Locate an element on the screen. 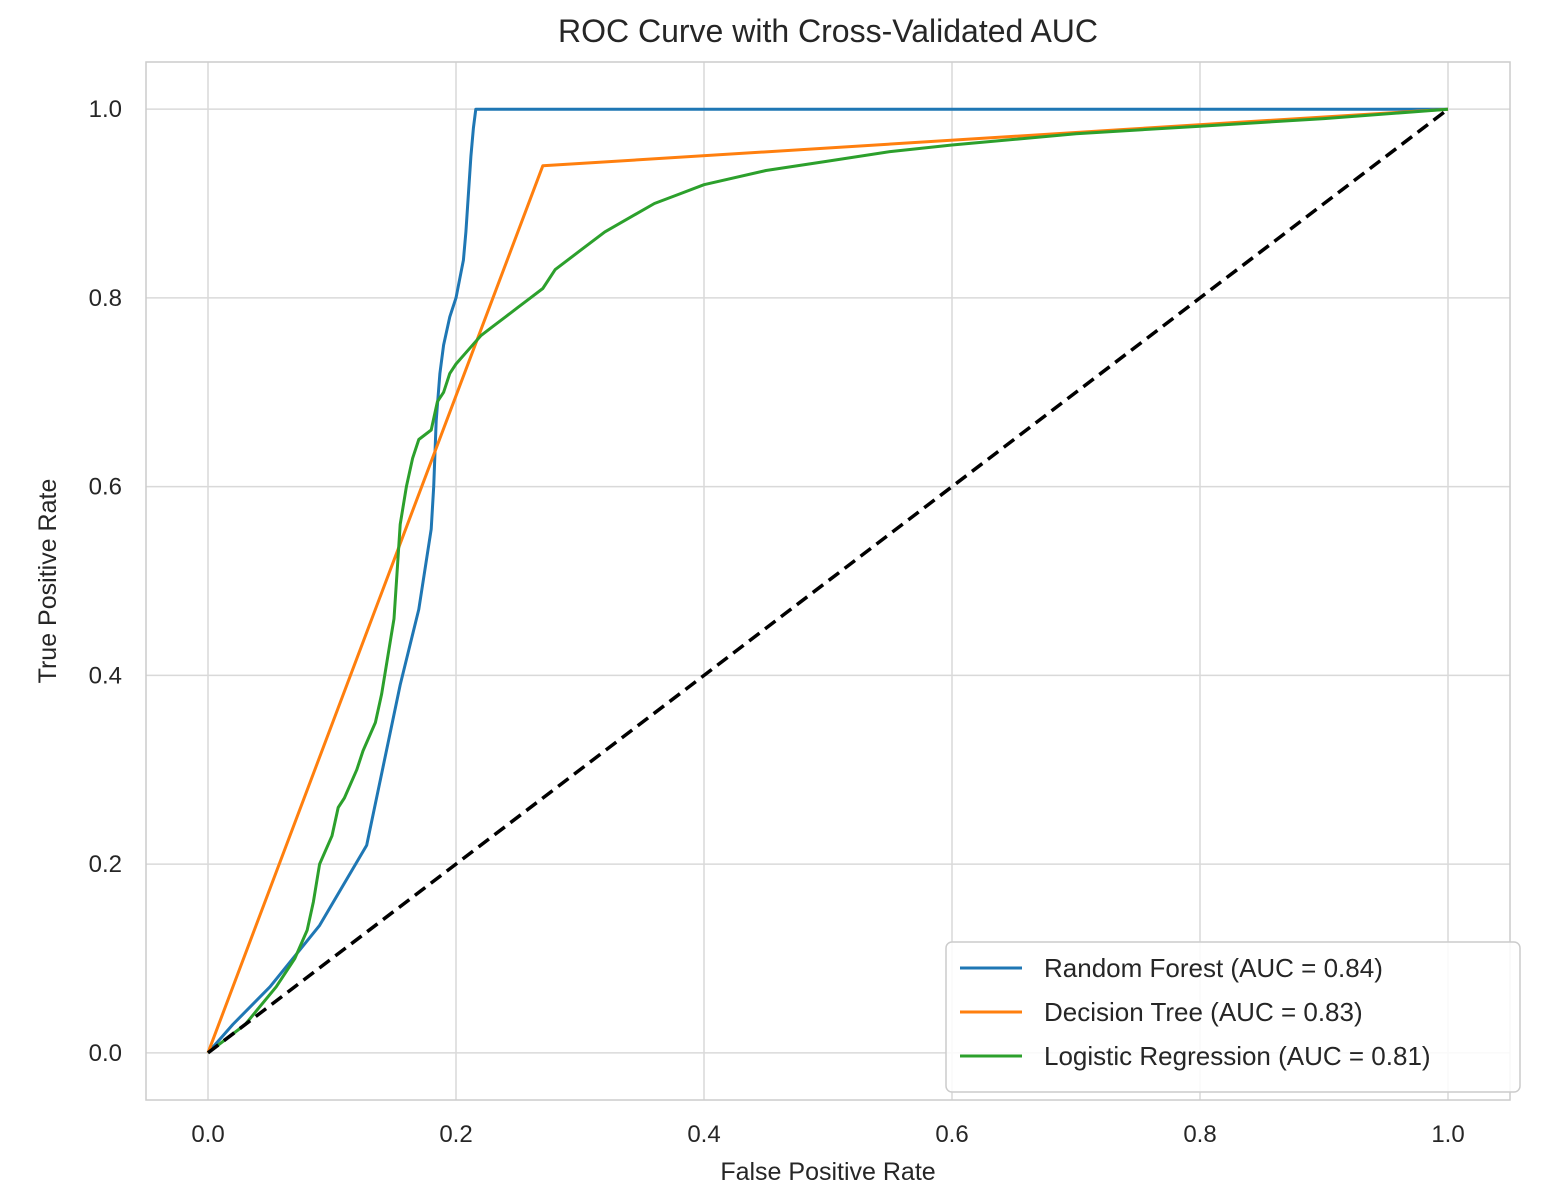  x-tick-label: 0.8 is located at coordinates (1199, 1134).